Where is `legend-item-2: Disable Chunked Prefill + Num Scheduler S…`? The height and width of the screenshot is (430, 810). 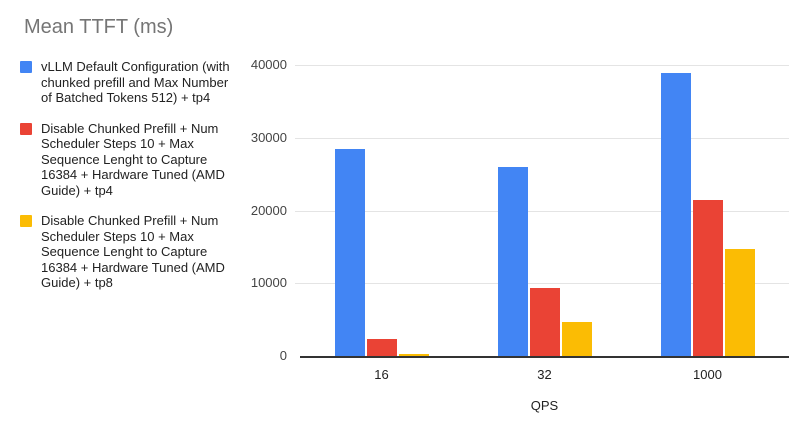 legend-item-2: Disable Chunked Prefill + Num Scheduler S… is located at coordinates (127, 160).